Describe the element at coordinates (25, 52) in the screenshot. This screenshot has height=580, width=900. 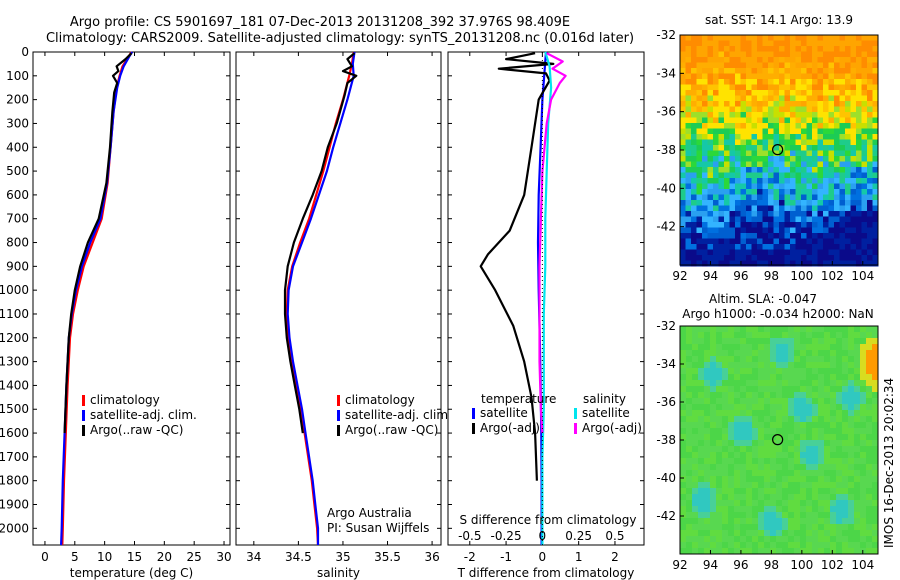
I see `y-tick-label: 0` at that location.